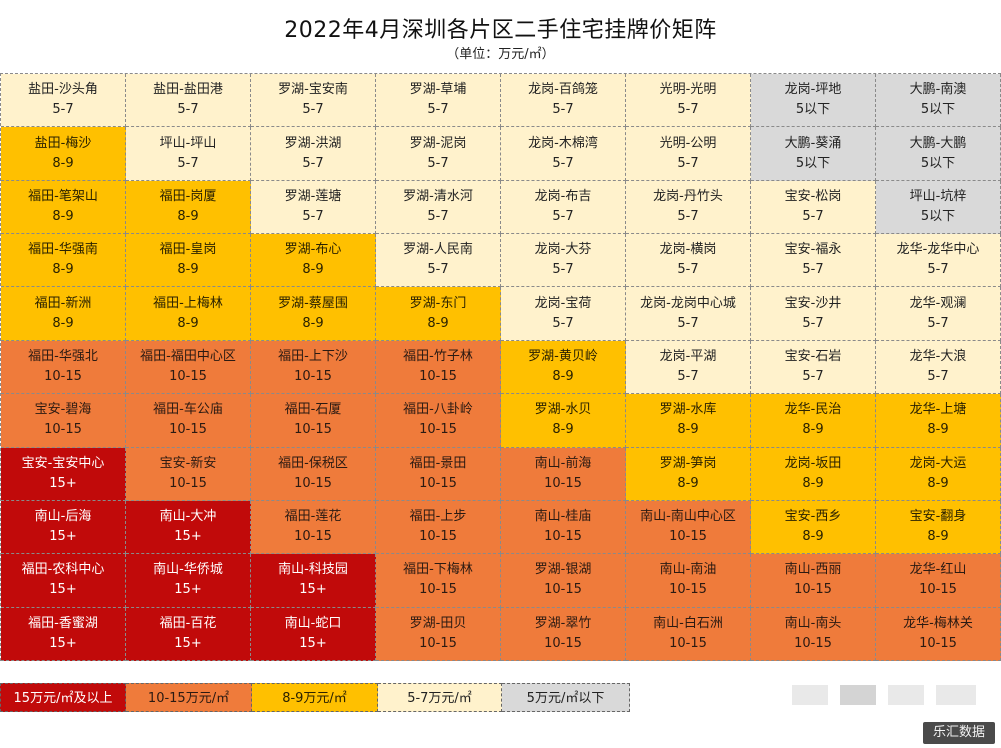 The width and height of the screenshot is (1001, 748). What do you see at coordinates (688, 250) in the screenshot?
I see `district-name: 龙岗-横岗` at bounding box center [688, 250].